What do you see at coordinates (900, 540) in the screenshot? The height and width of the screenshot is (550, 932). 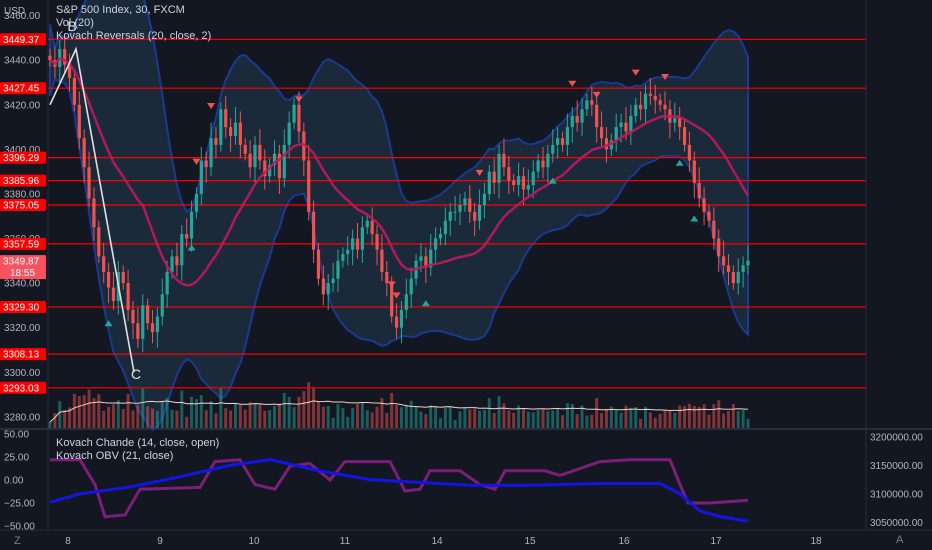 I see `auto-scale-button: A` at bounding box center [900, 540].